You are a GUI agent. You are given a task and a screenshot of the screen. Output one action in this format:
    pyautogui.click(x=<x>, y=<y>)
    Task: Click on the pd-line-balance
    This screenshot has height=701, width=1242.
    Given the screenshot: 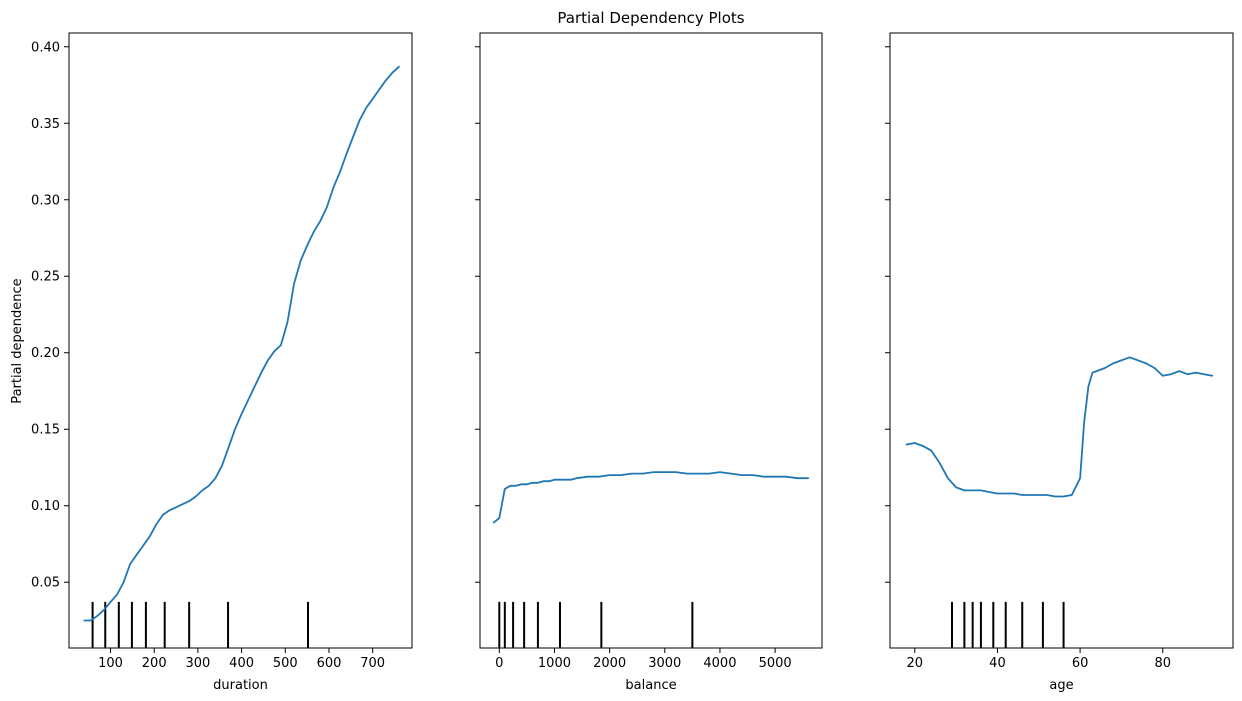 What is the action you would take?
    pyautogui.click(x=651, y=497)
    